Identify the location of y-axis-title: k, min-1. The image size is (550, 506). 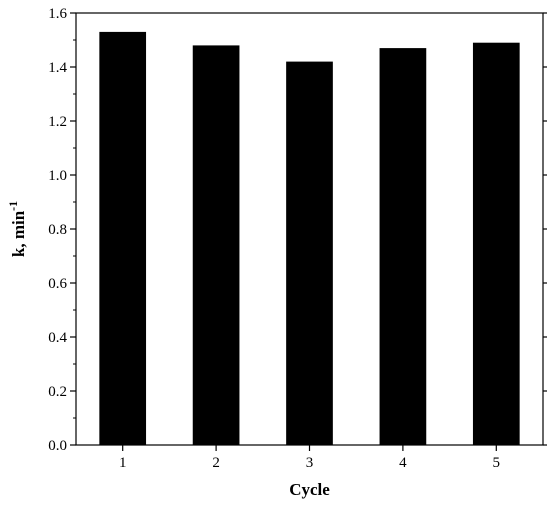
(17, 229).